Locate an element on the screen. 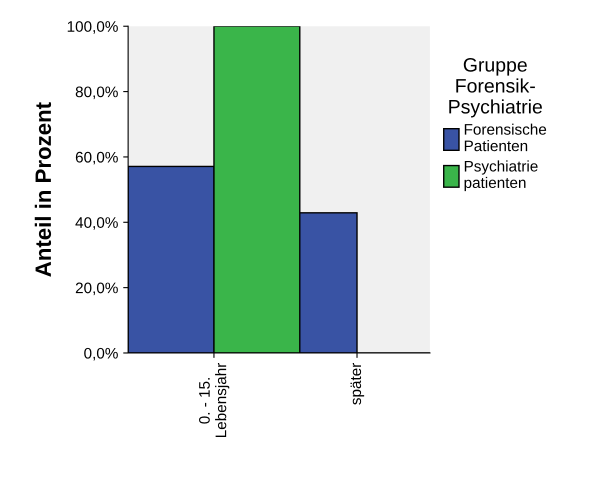 Image resolution: width=616 pixels, height=477 pixels. legend-label: Forensische Patienten is located at coordinates (505, 138).